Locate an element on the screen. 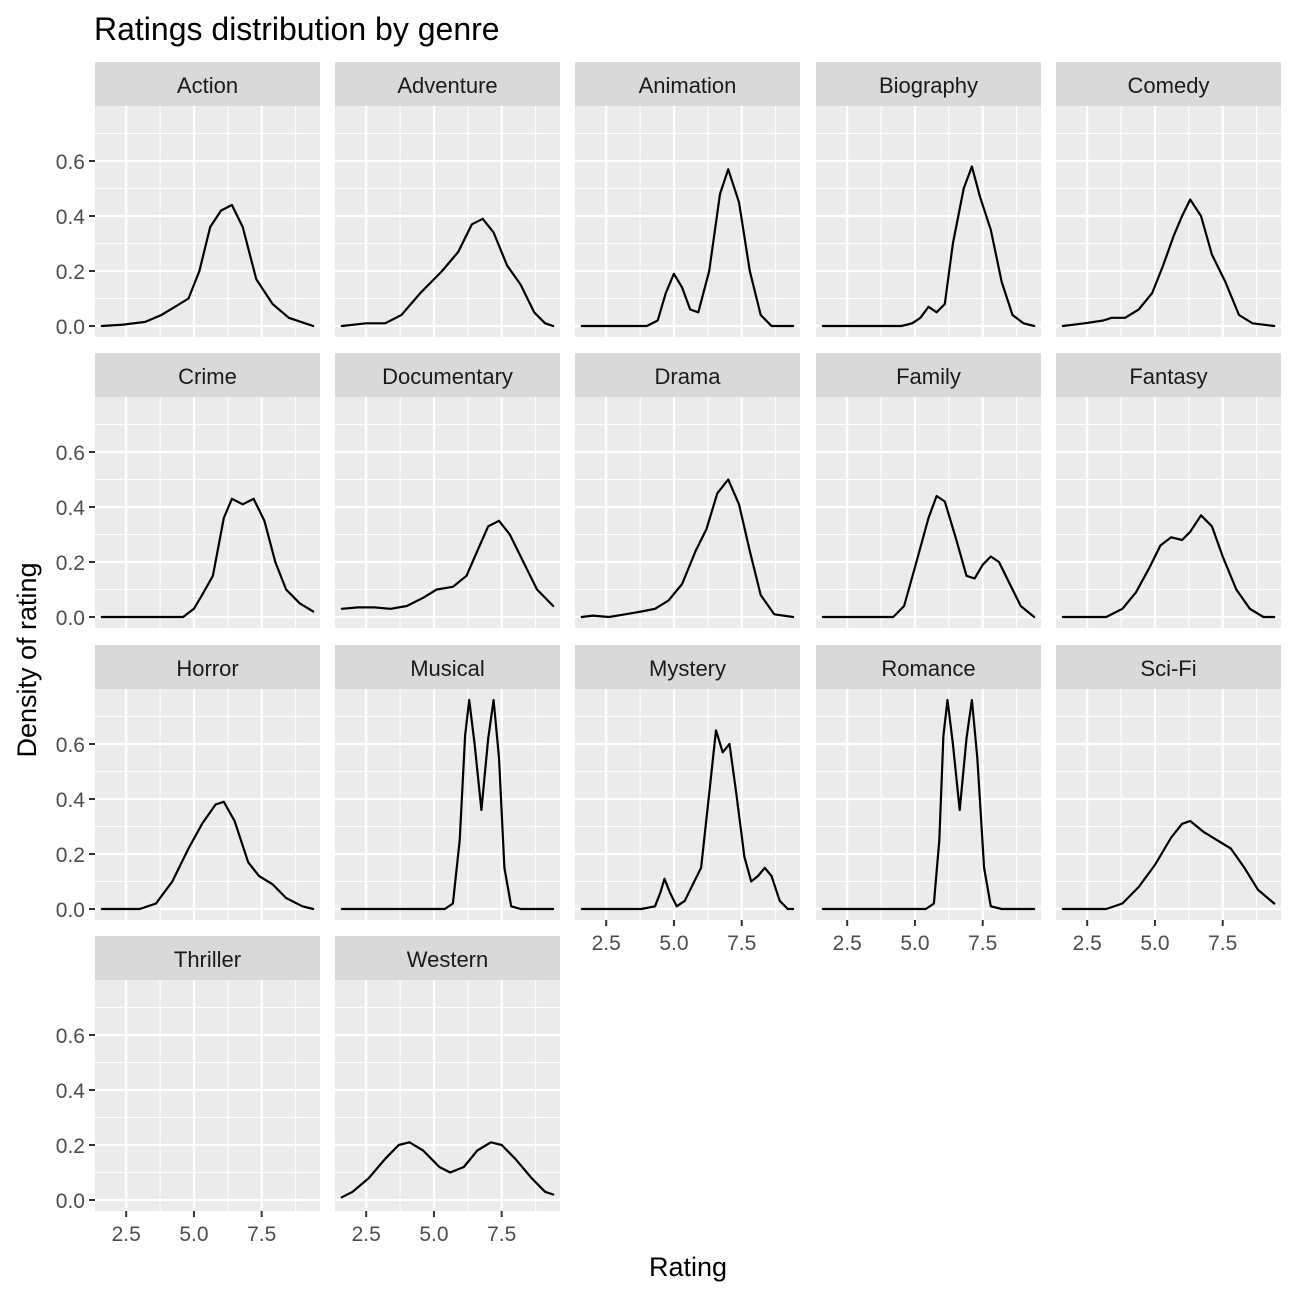 The height and width of the screenshot is (1296, 1296). facet-strip-label: Biography is located at coordinates (928, 85).